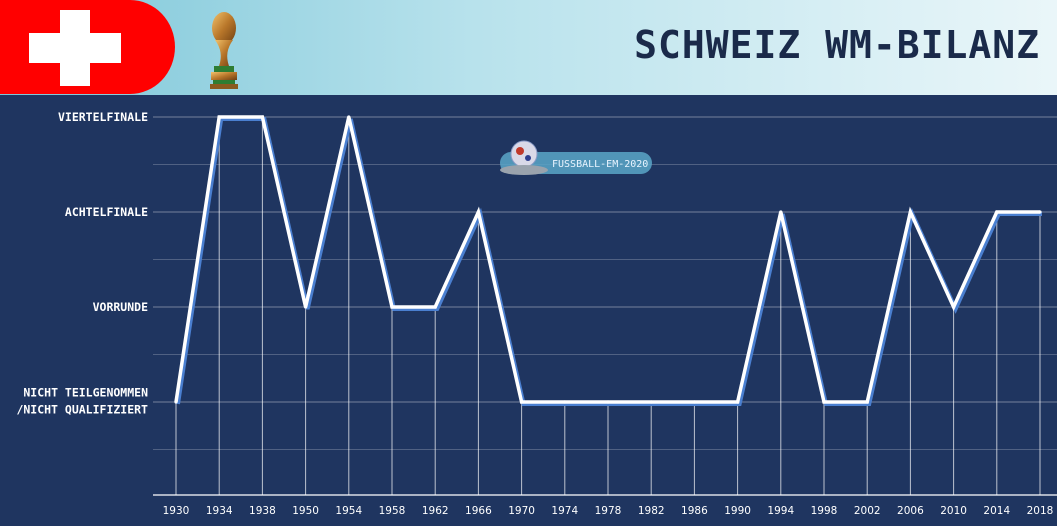  I want to click on x-tick-label: 1962, so click(435, 511).